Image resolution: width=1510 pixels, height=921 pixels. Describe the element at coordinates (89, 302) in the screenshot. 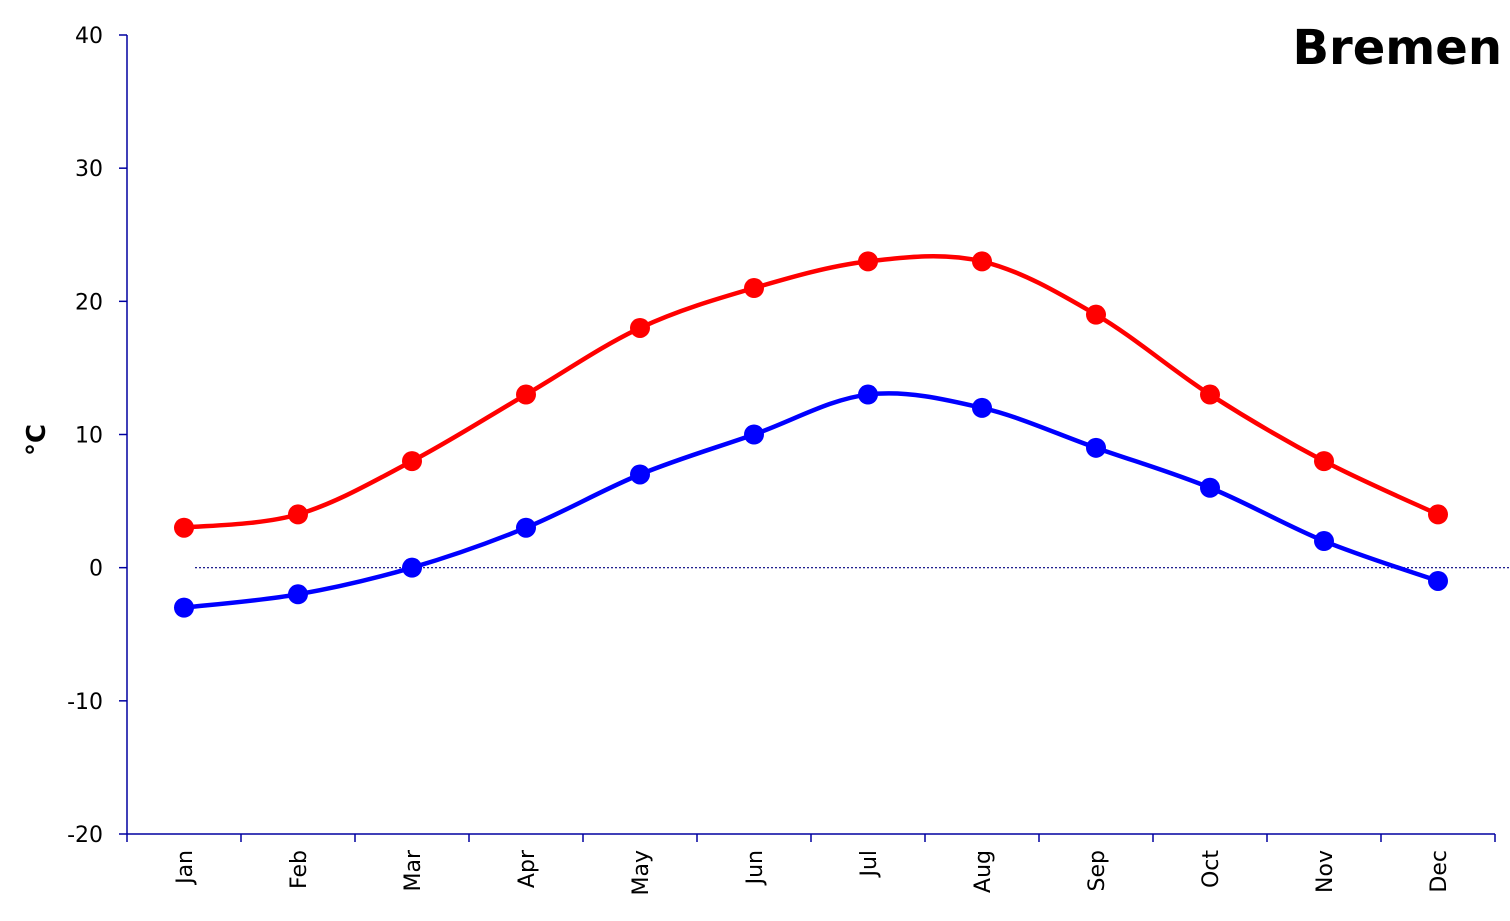

I see `y-tick-label: 20` at that location.